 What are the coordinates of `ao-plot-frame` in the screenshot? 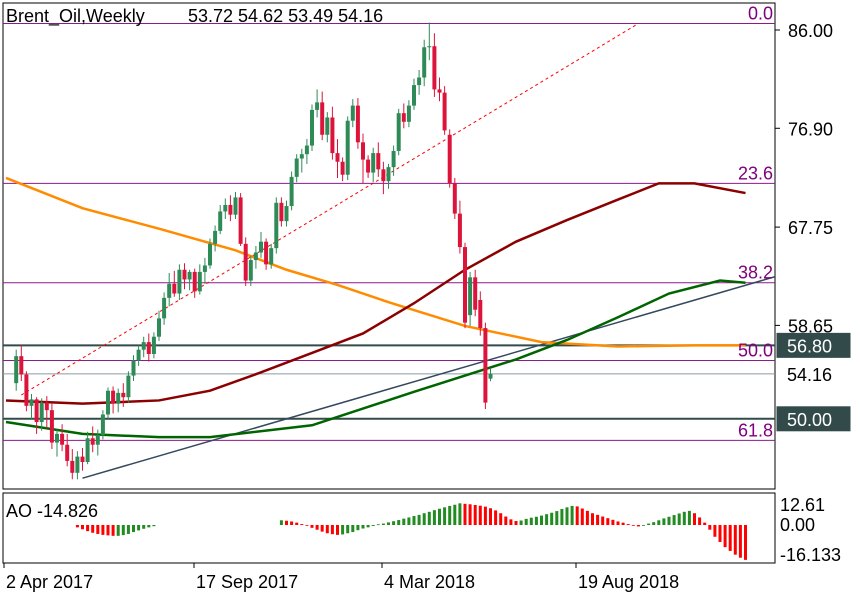 It's located at (389, 528).